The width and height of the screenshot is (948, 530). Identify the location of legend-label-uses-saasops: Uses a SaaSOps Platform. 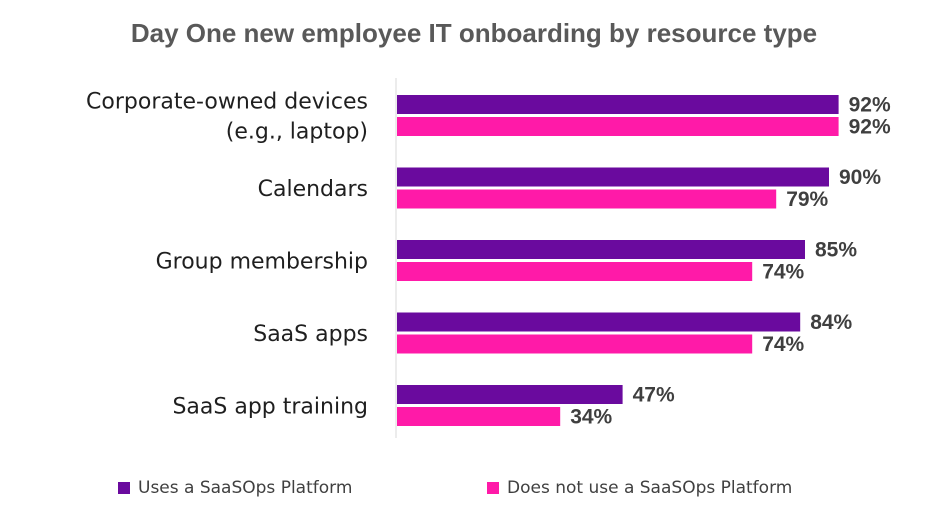
(245, 488).